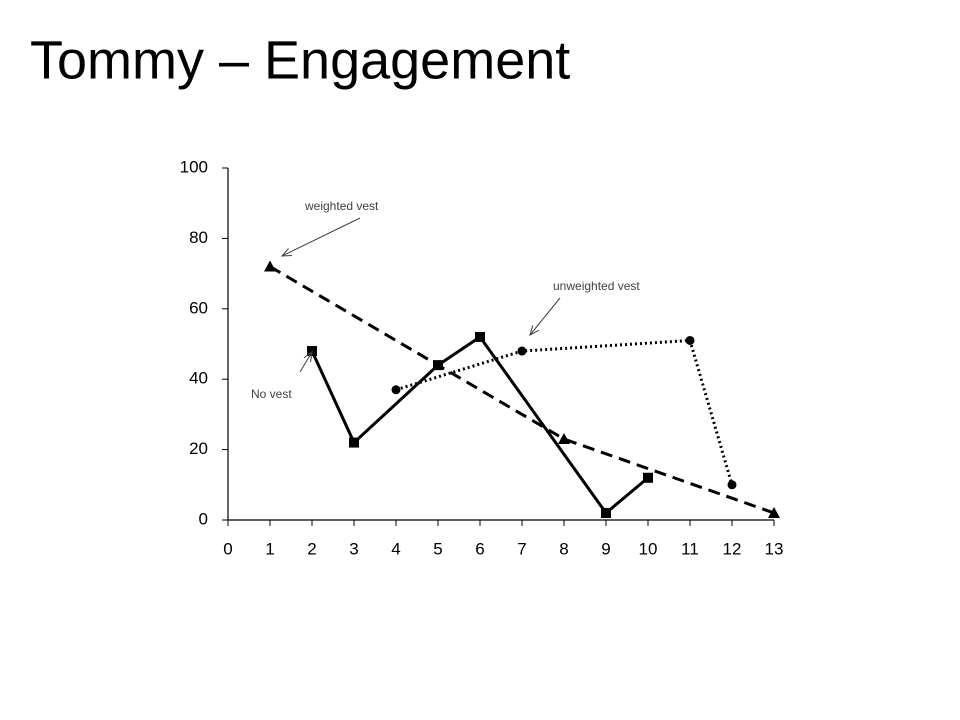 The height and width of the screenshot is (720, 960). Describe the element at coordinates (198, 307) in the screenshot. I see `y-tick-label: 60` at that location.